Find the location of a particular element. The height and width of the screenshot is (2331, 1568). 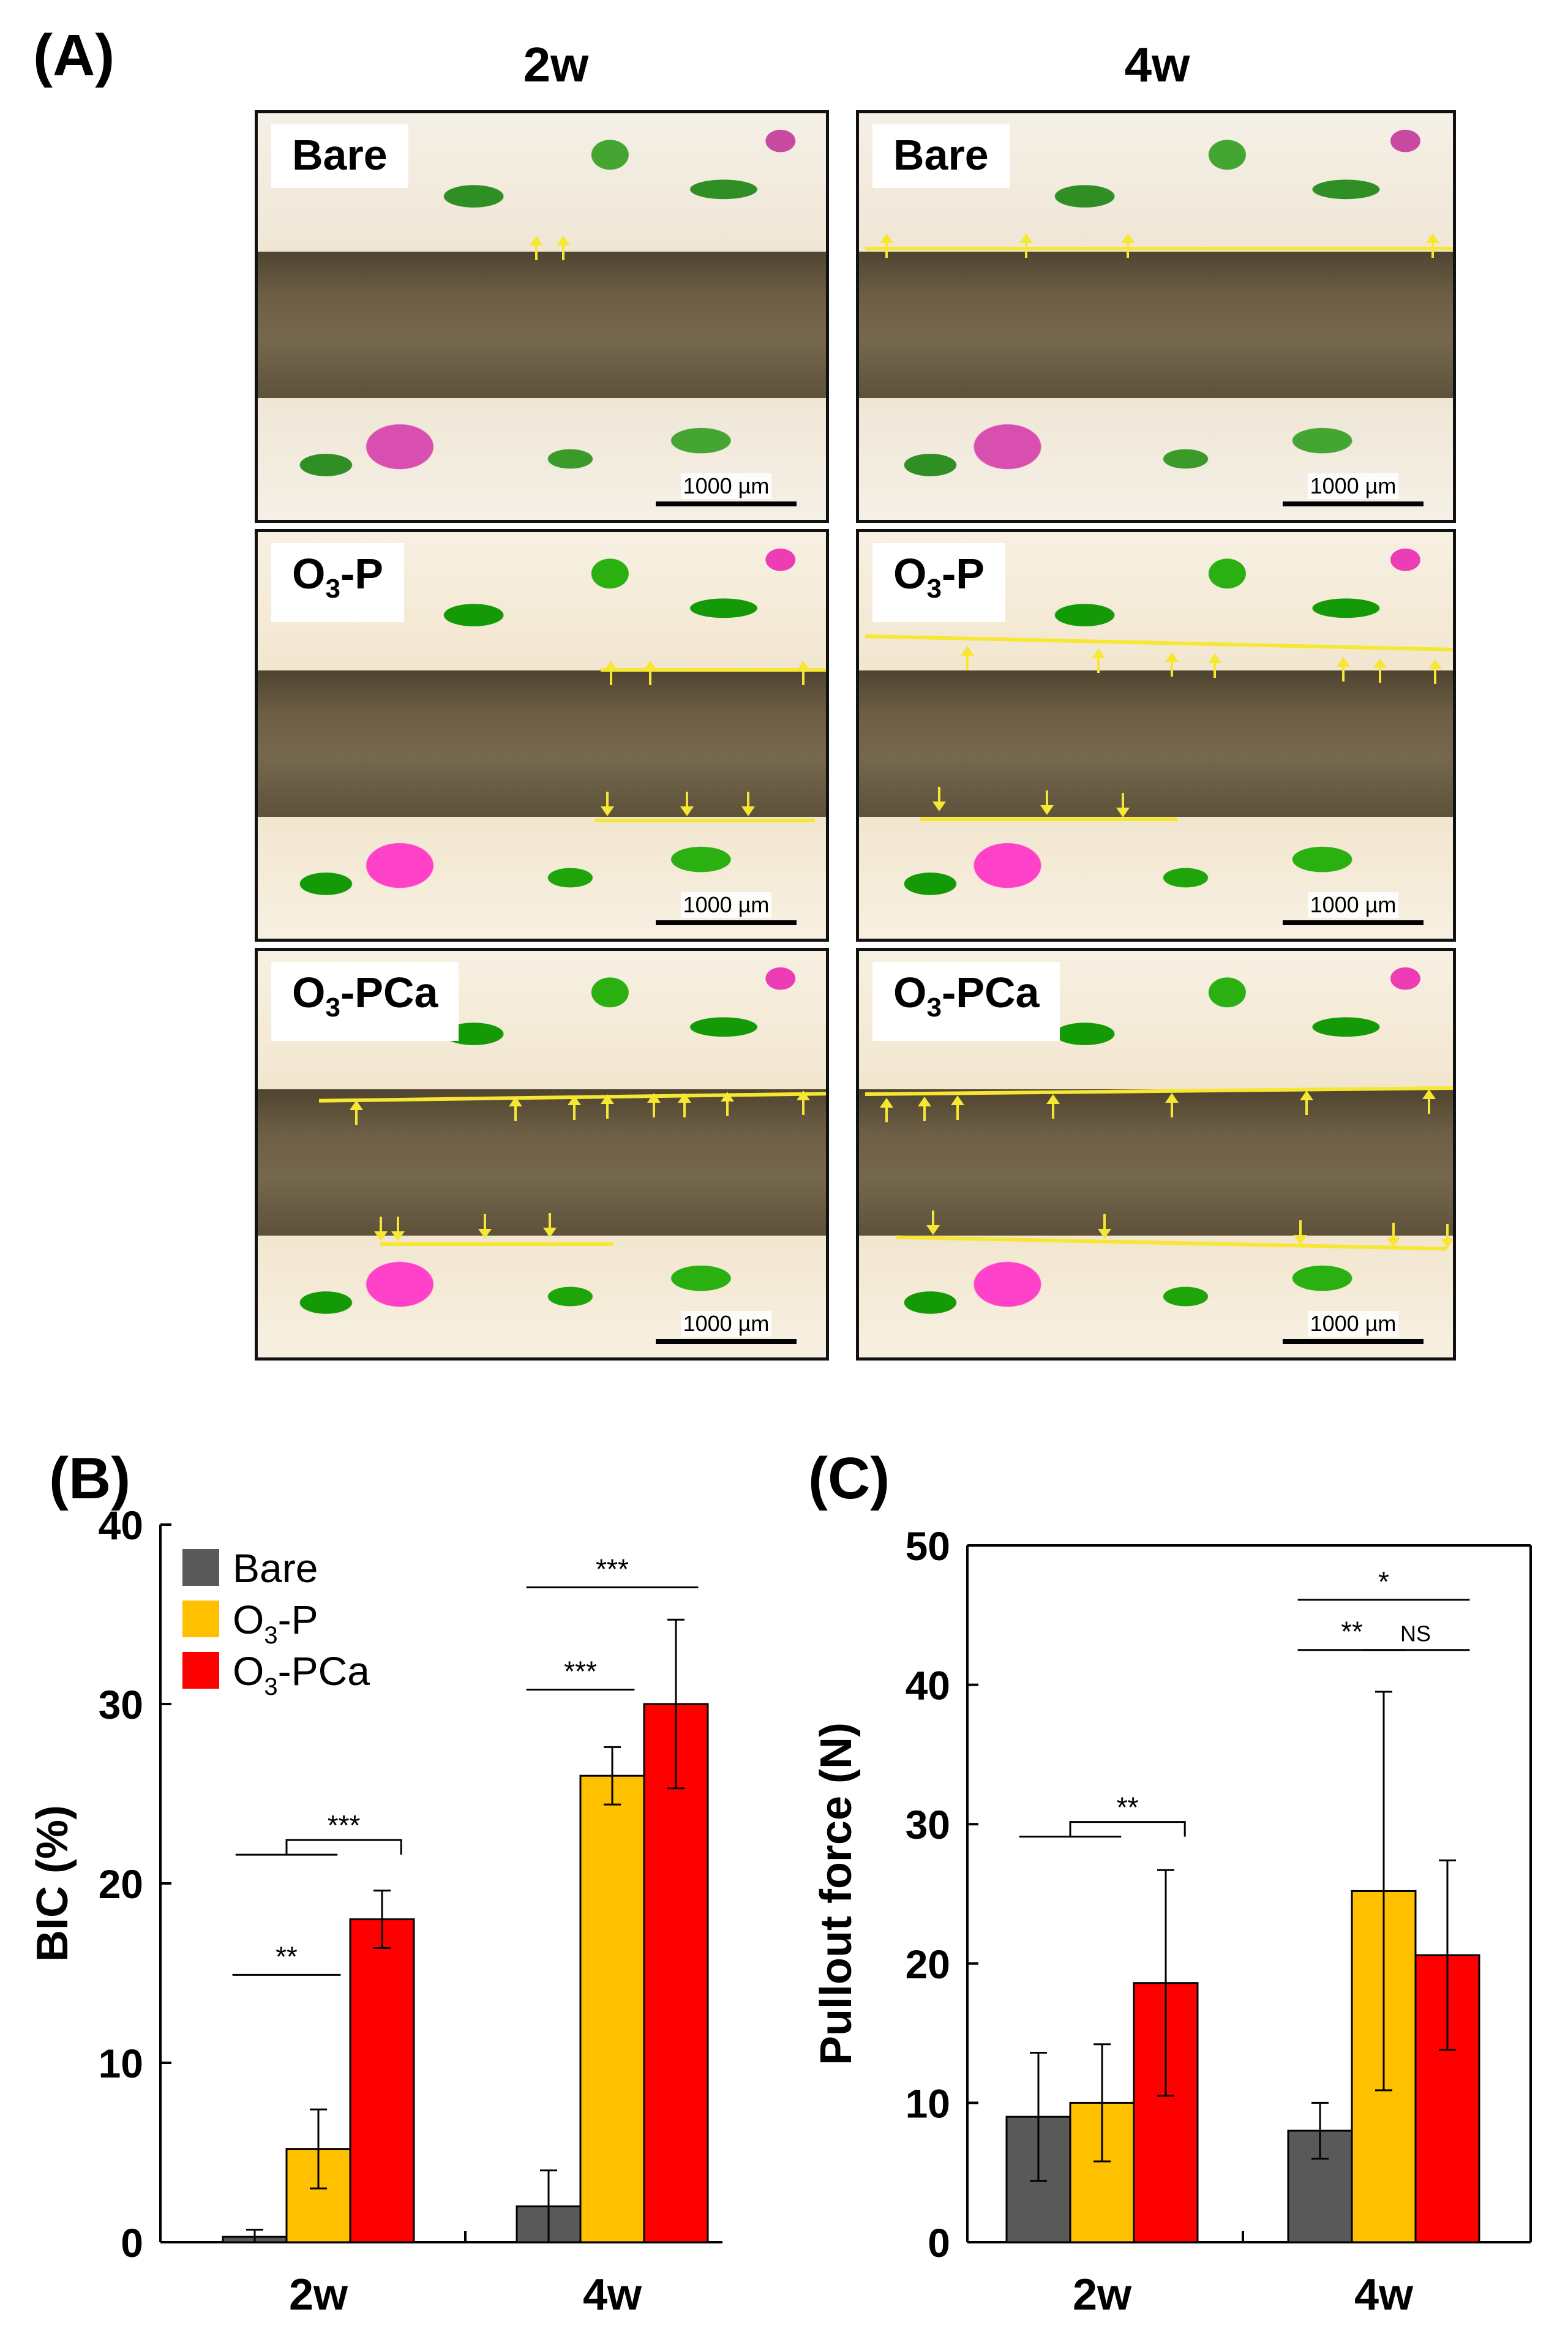

legend-label: O3-PCa is located at coordinates (301, 1674).